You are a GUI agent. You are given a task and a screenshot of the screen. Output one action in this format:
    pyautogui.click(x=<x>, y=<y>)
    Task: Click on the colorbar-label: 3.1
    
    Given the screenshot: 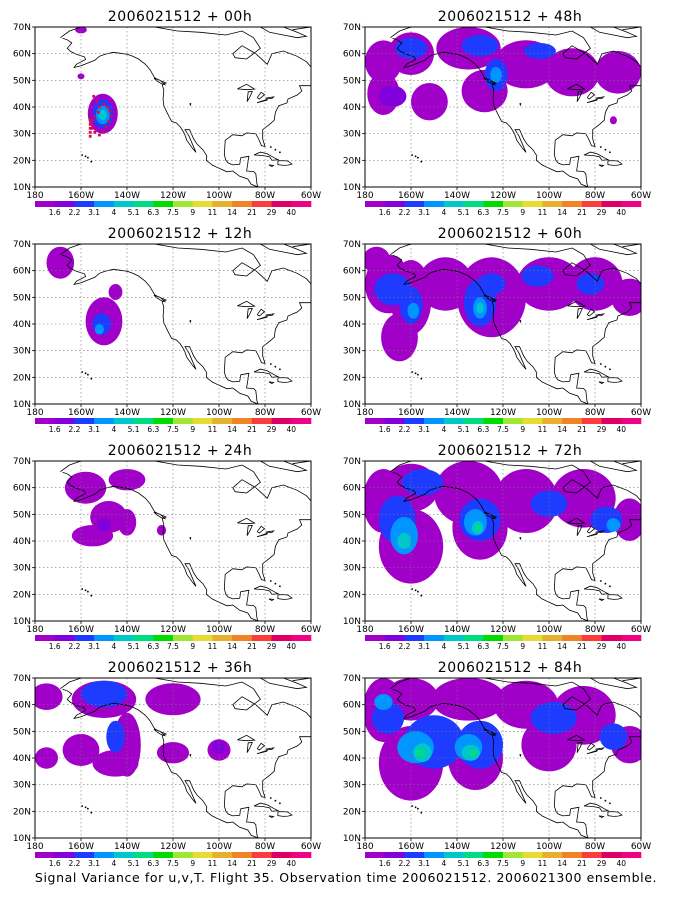 What is the action you would take?
    pyautogui.click(x=94, y=863)
    